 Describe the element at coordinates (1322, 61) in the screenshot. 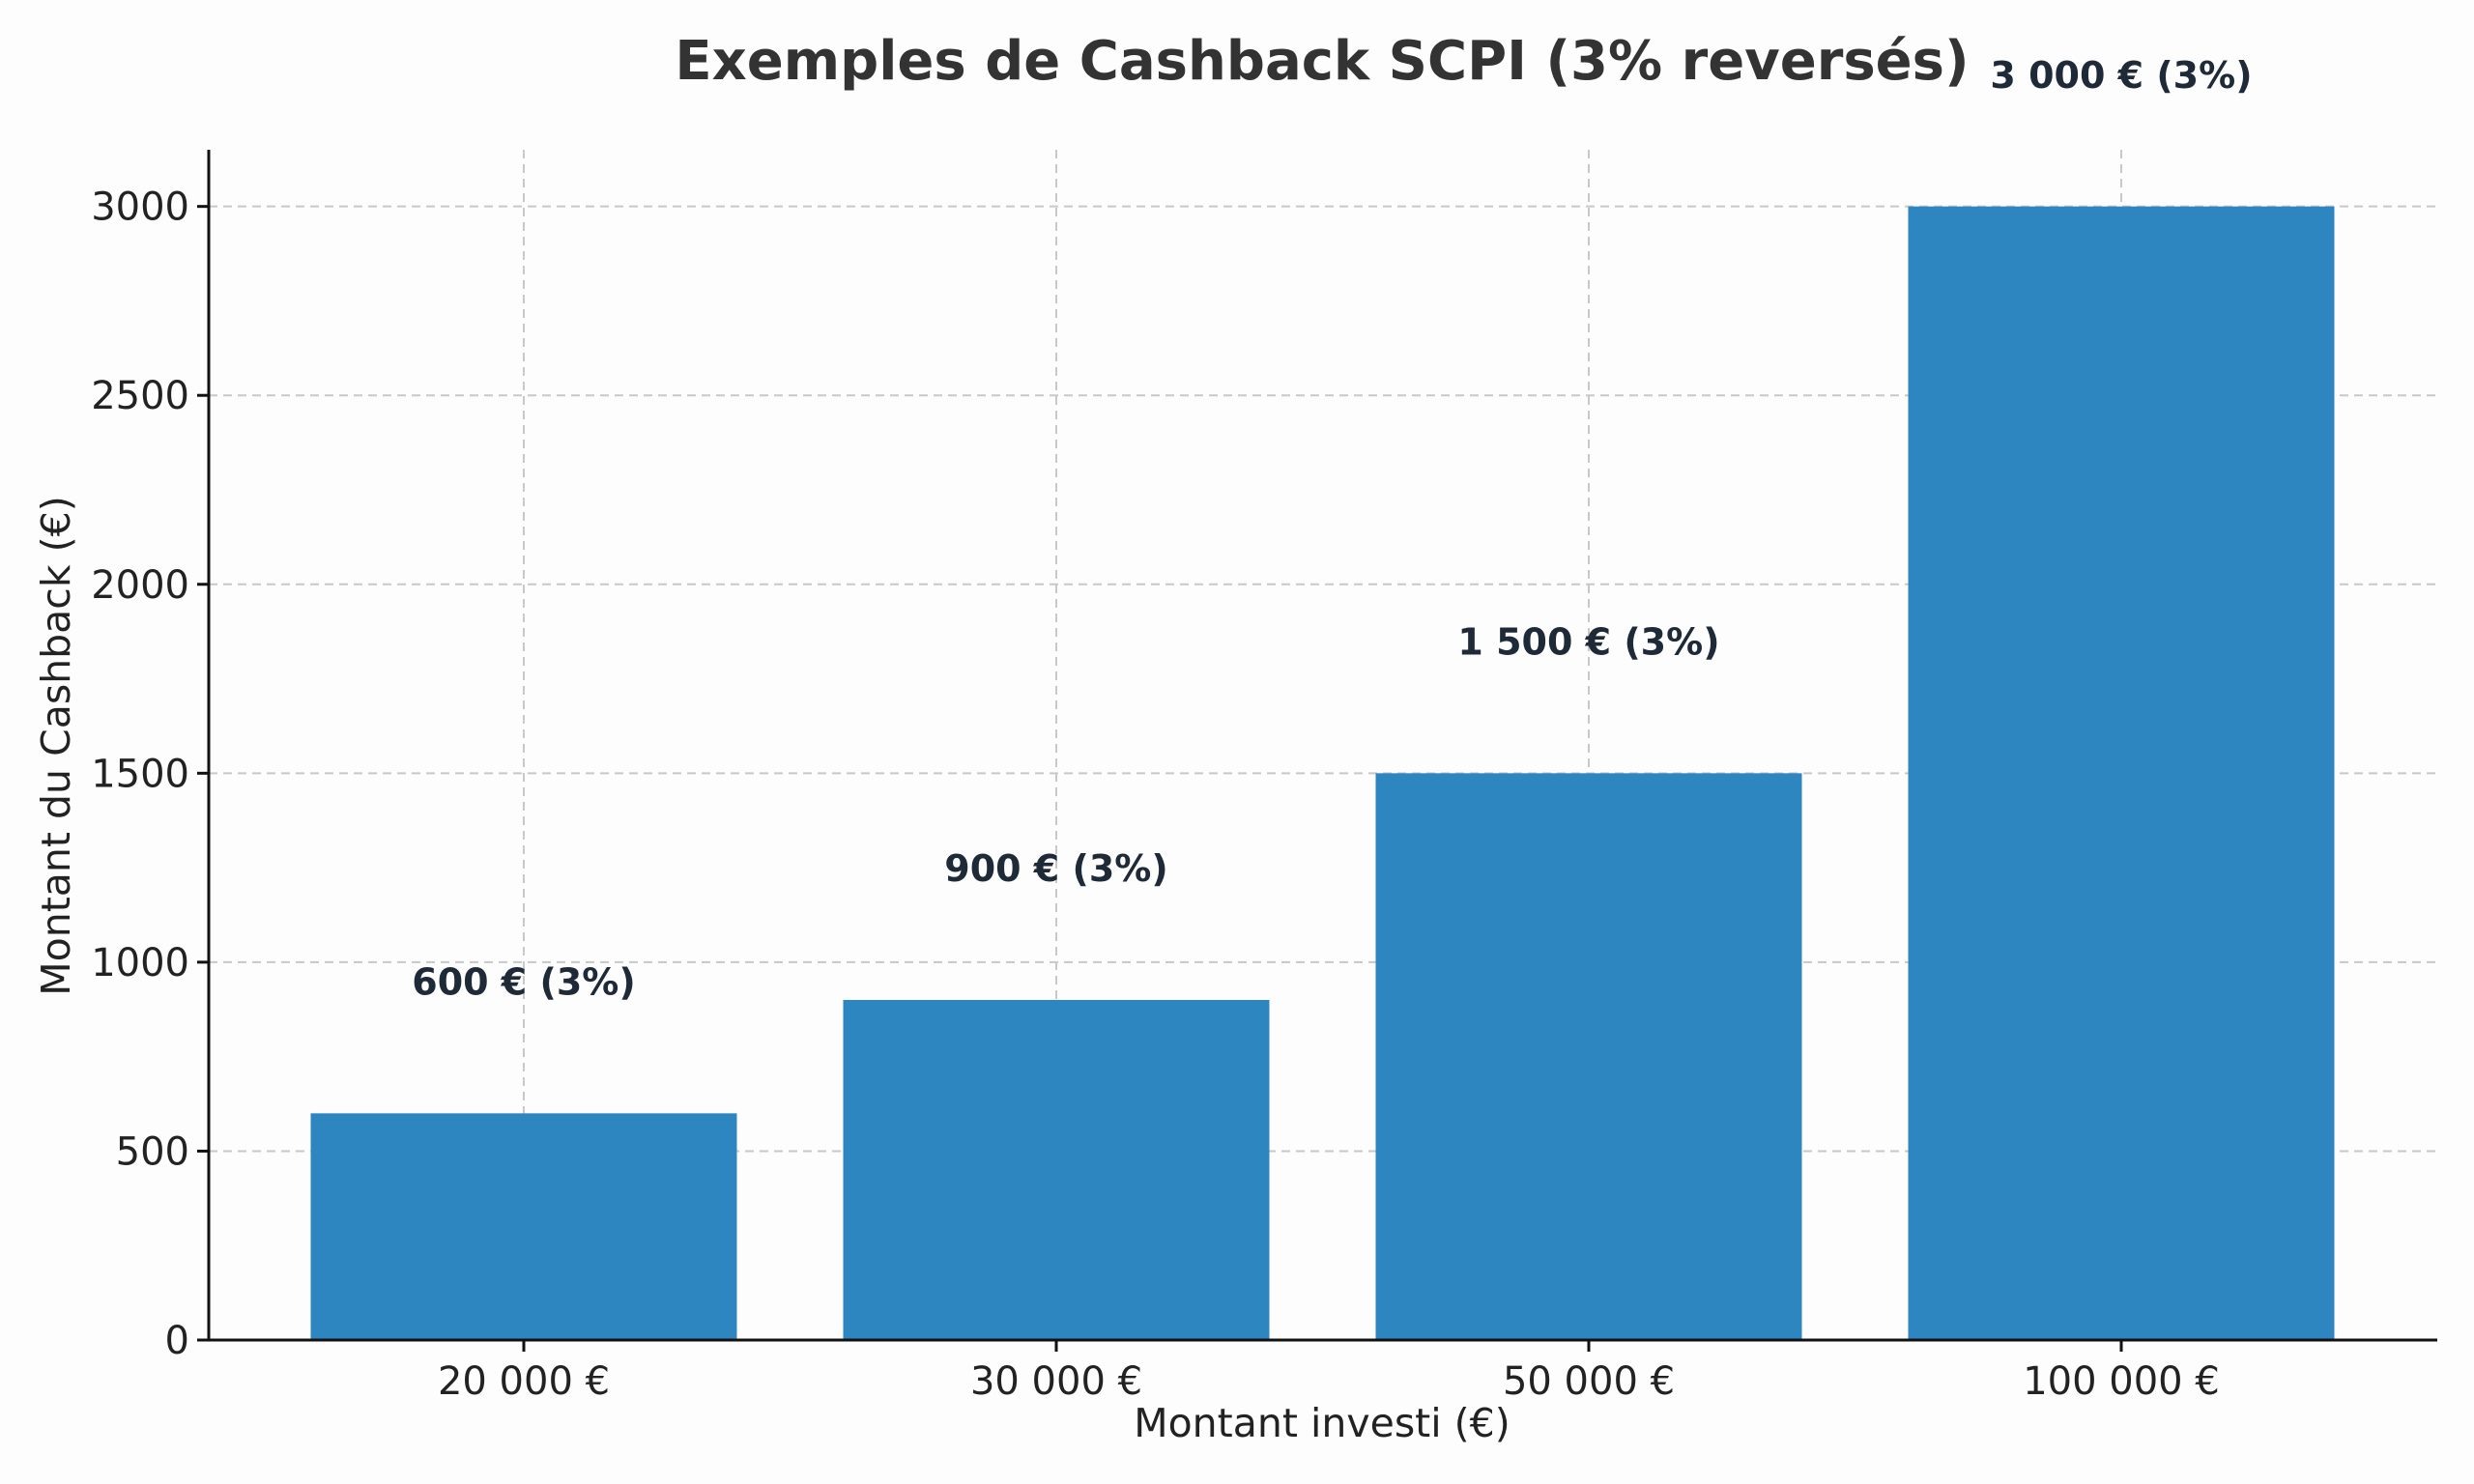

I see `chart-title: Exemples de Cashback SCPI (3% reversés)` at that location.